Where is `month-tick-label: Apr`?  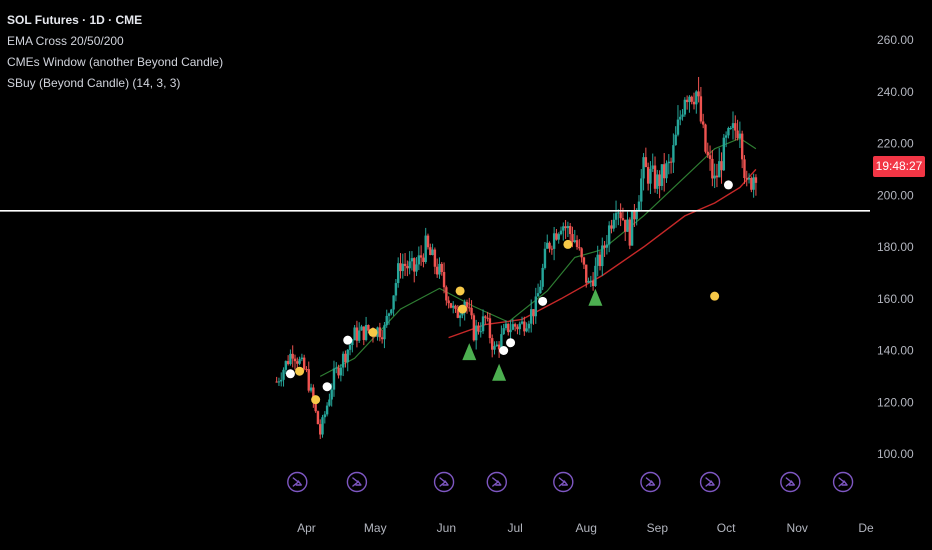
month-tick-label: Apr is located at coordinates (306, 528).